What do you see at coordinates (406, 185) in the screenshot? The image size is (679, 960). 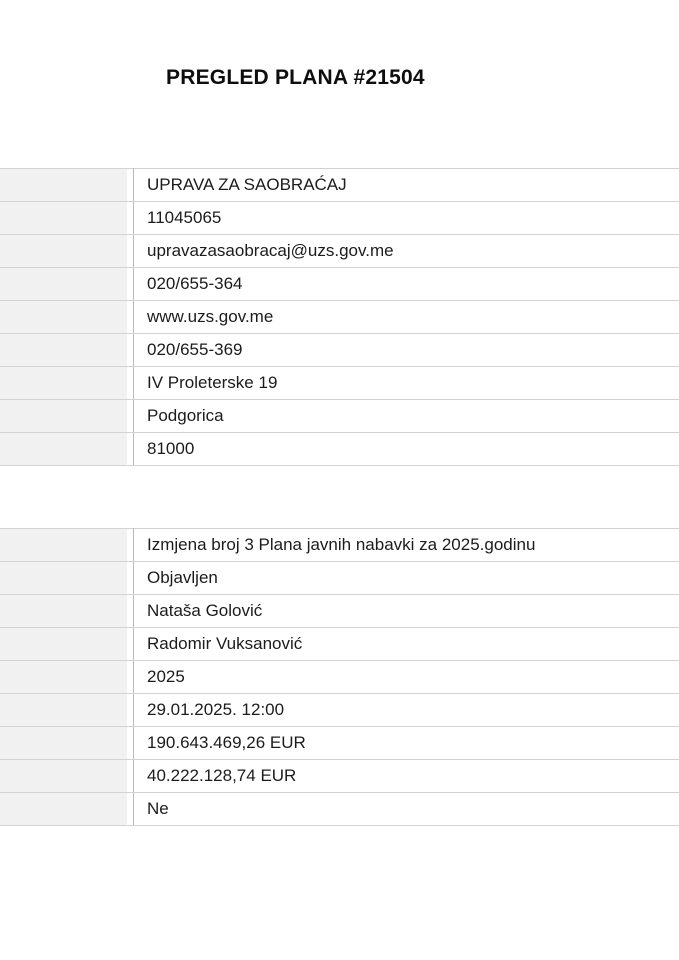 I see `buyer-name-value: UPRAVA ZA SAOBRAĆAJ` at bounding box center [406, 185].